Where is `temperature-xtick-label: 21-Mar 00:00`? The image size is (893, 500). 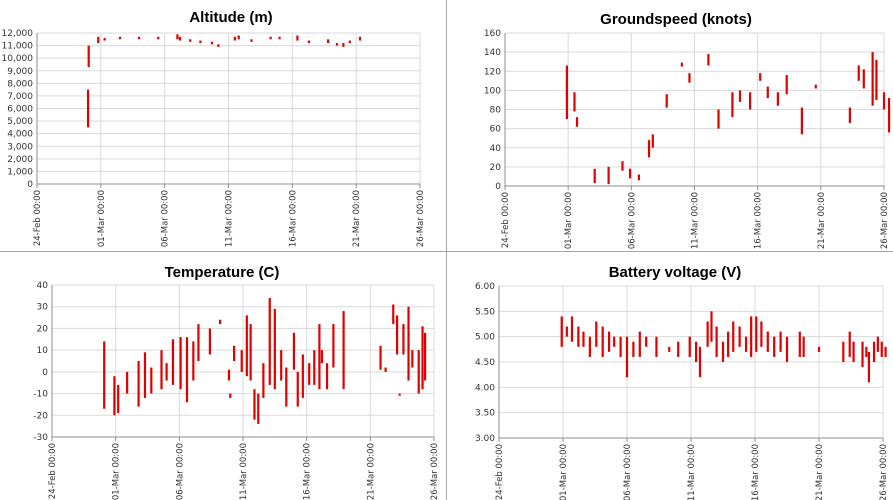
temperature-xtick-label: 21-Mar 00:00 is located at coordinates (371, 471).